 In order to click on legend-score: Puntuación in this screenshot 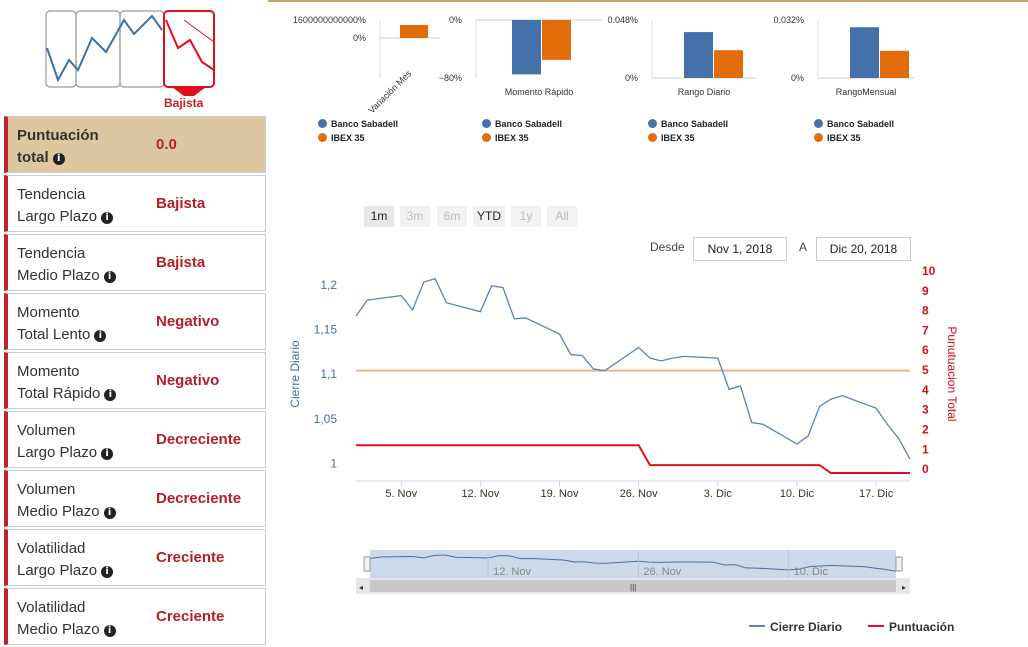, I will do `click(911, 627)`.